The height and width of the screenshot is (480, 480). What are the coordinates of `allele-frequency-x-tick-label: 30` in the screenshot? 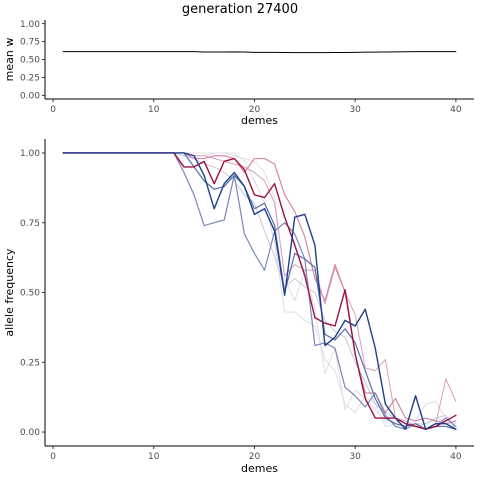 It's located at (355, 457).